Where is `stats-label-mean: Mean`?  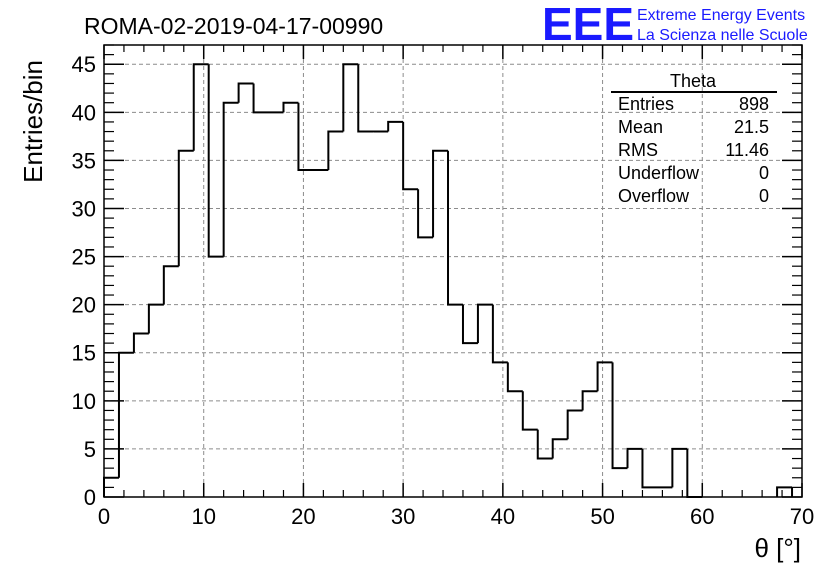 stats-label-mean: Mean is located at coordinates (640, 127).